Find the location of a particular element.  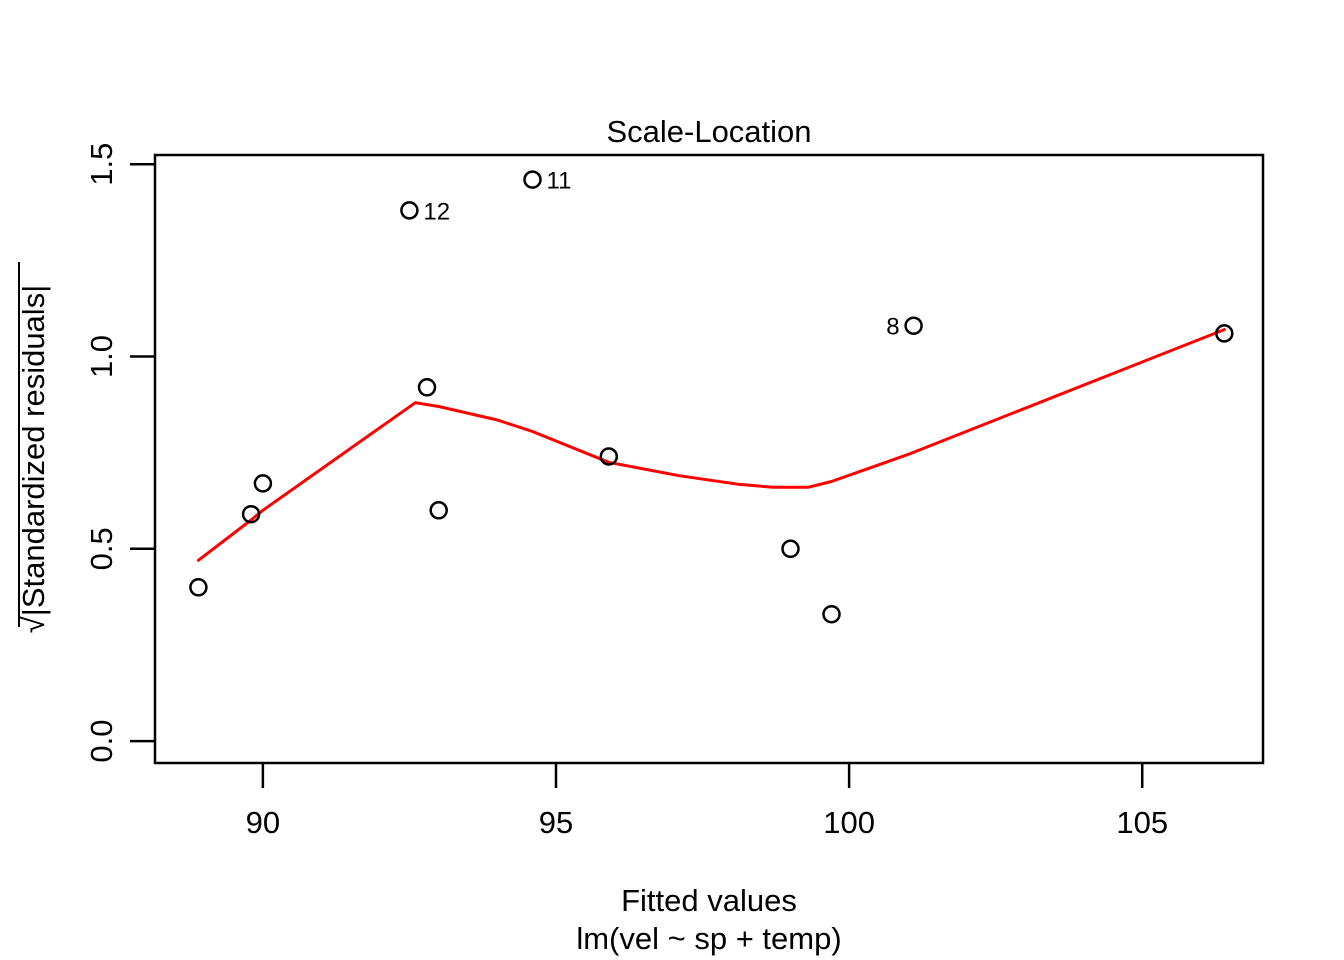

point-id-label: 11 is located at coordinates (559, 181).